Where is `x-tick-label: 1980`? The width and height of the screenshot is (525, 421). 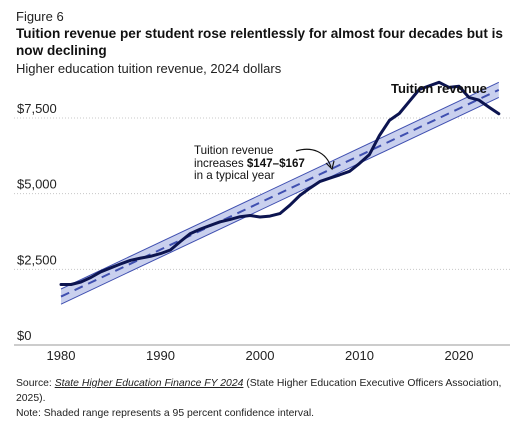
x-tick-label: 1980 is located at coordinates (61, 355).